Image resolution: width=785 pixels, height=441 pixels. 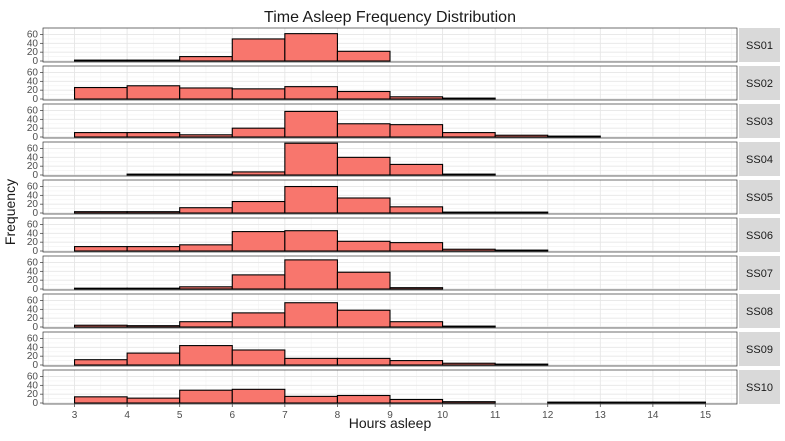 I want to click on facet-strip-label: SS08, so click(x=759, y=312).